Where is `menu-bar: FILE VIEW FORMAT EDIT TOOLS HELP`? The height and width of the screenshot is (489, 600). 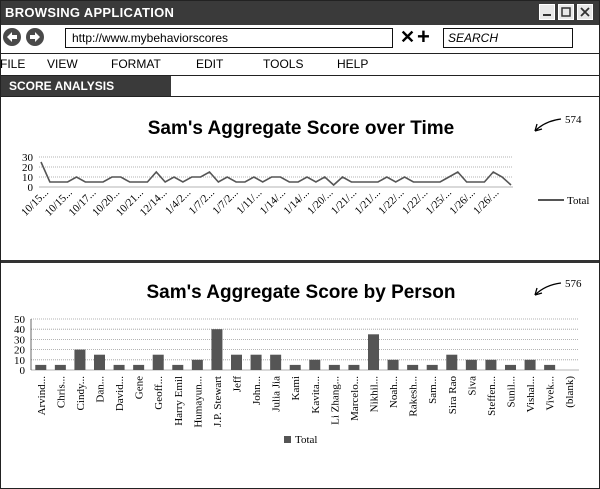 menu-bar: FILE VIEW FORMAT EDIT TOOLS HELP is located at coordinates (299, 64).